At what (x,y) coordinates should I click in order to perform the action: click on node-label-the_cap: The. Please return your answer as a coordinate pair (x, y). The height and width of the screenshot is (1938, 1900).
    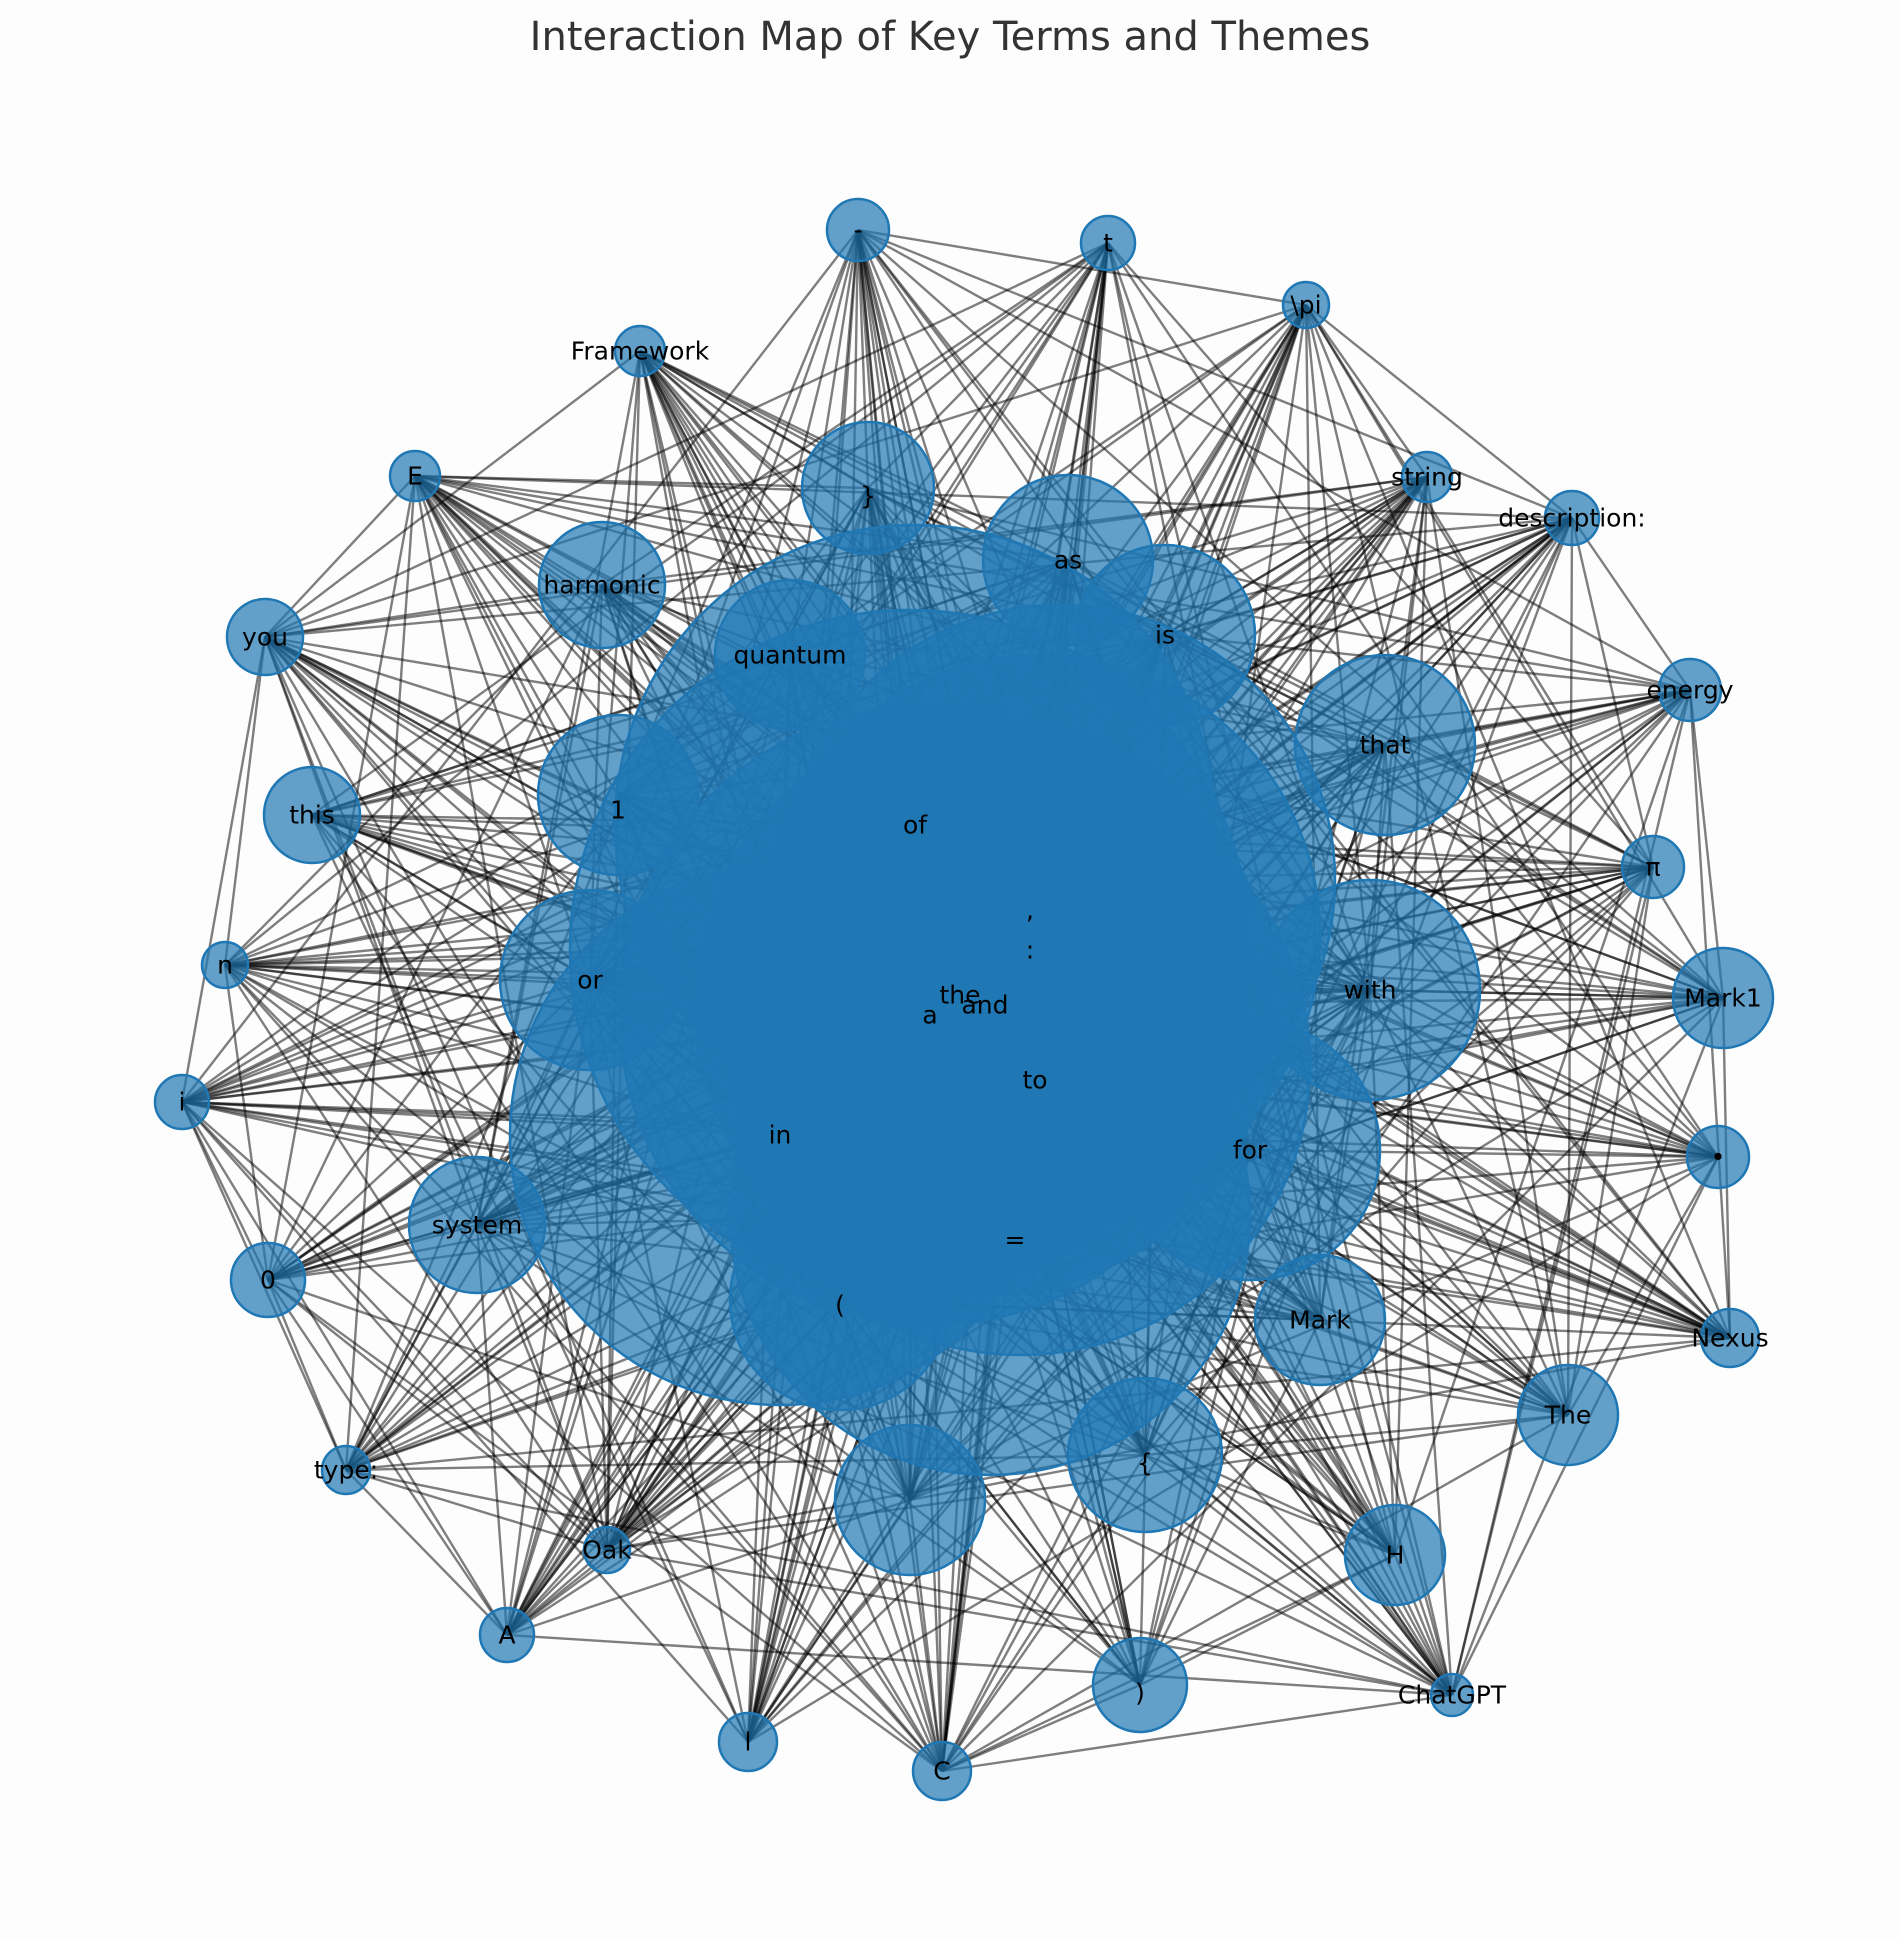
    Looking at the image, I should click on (1568, 1415).